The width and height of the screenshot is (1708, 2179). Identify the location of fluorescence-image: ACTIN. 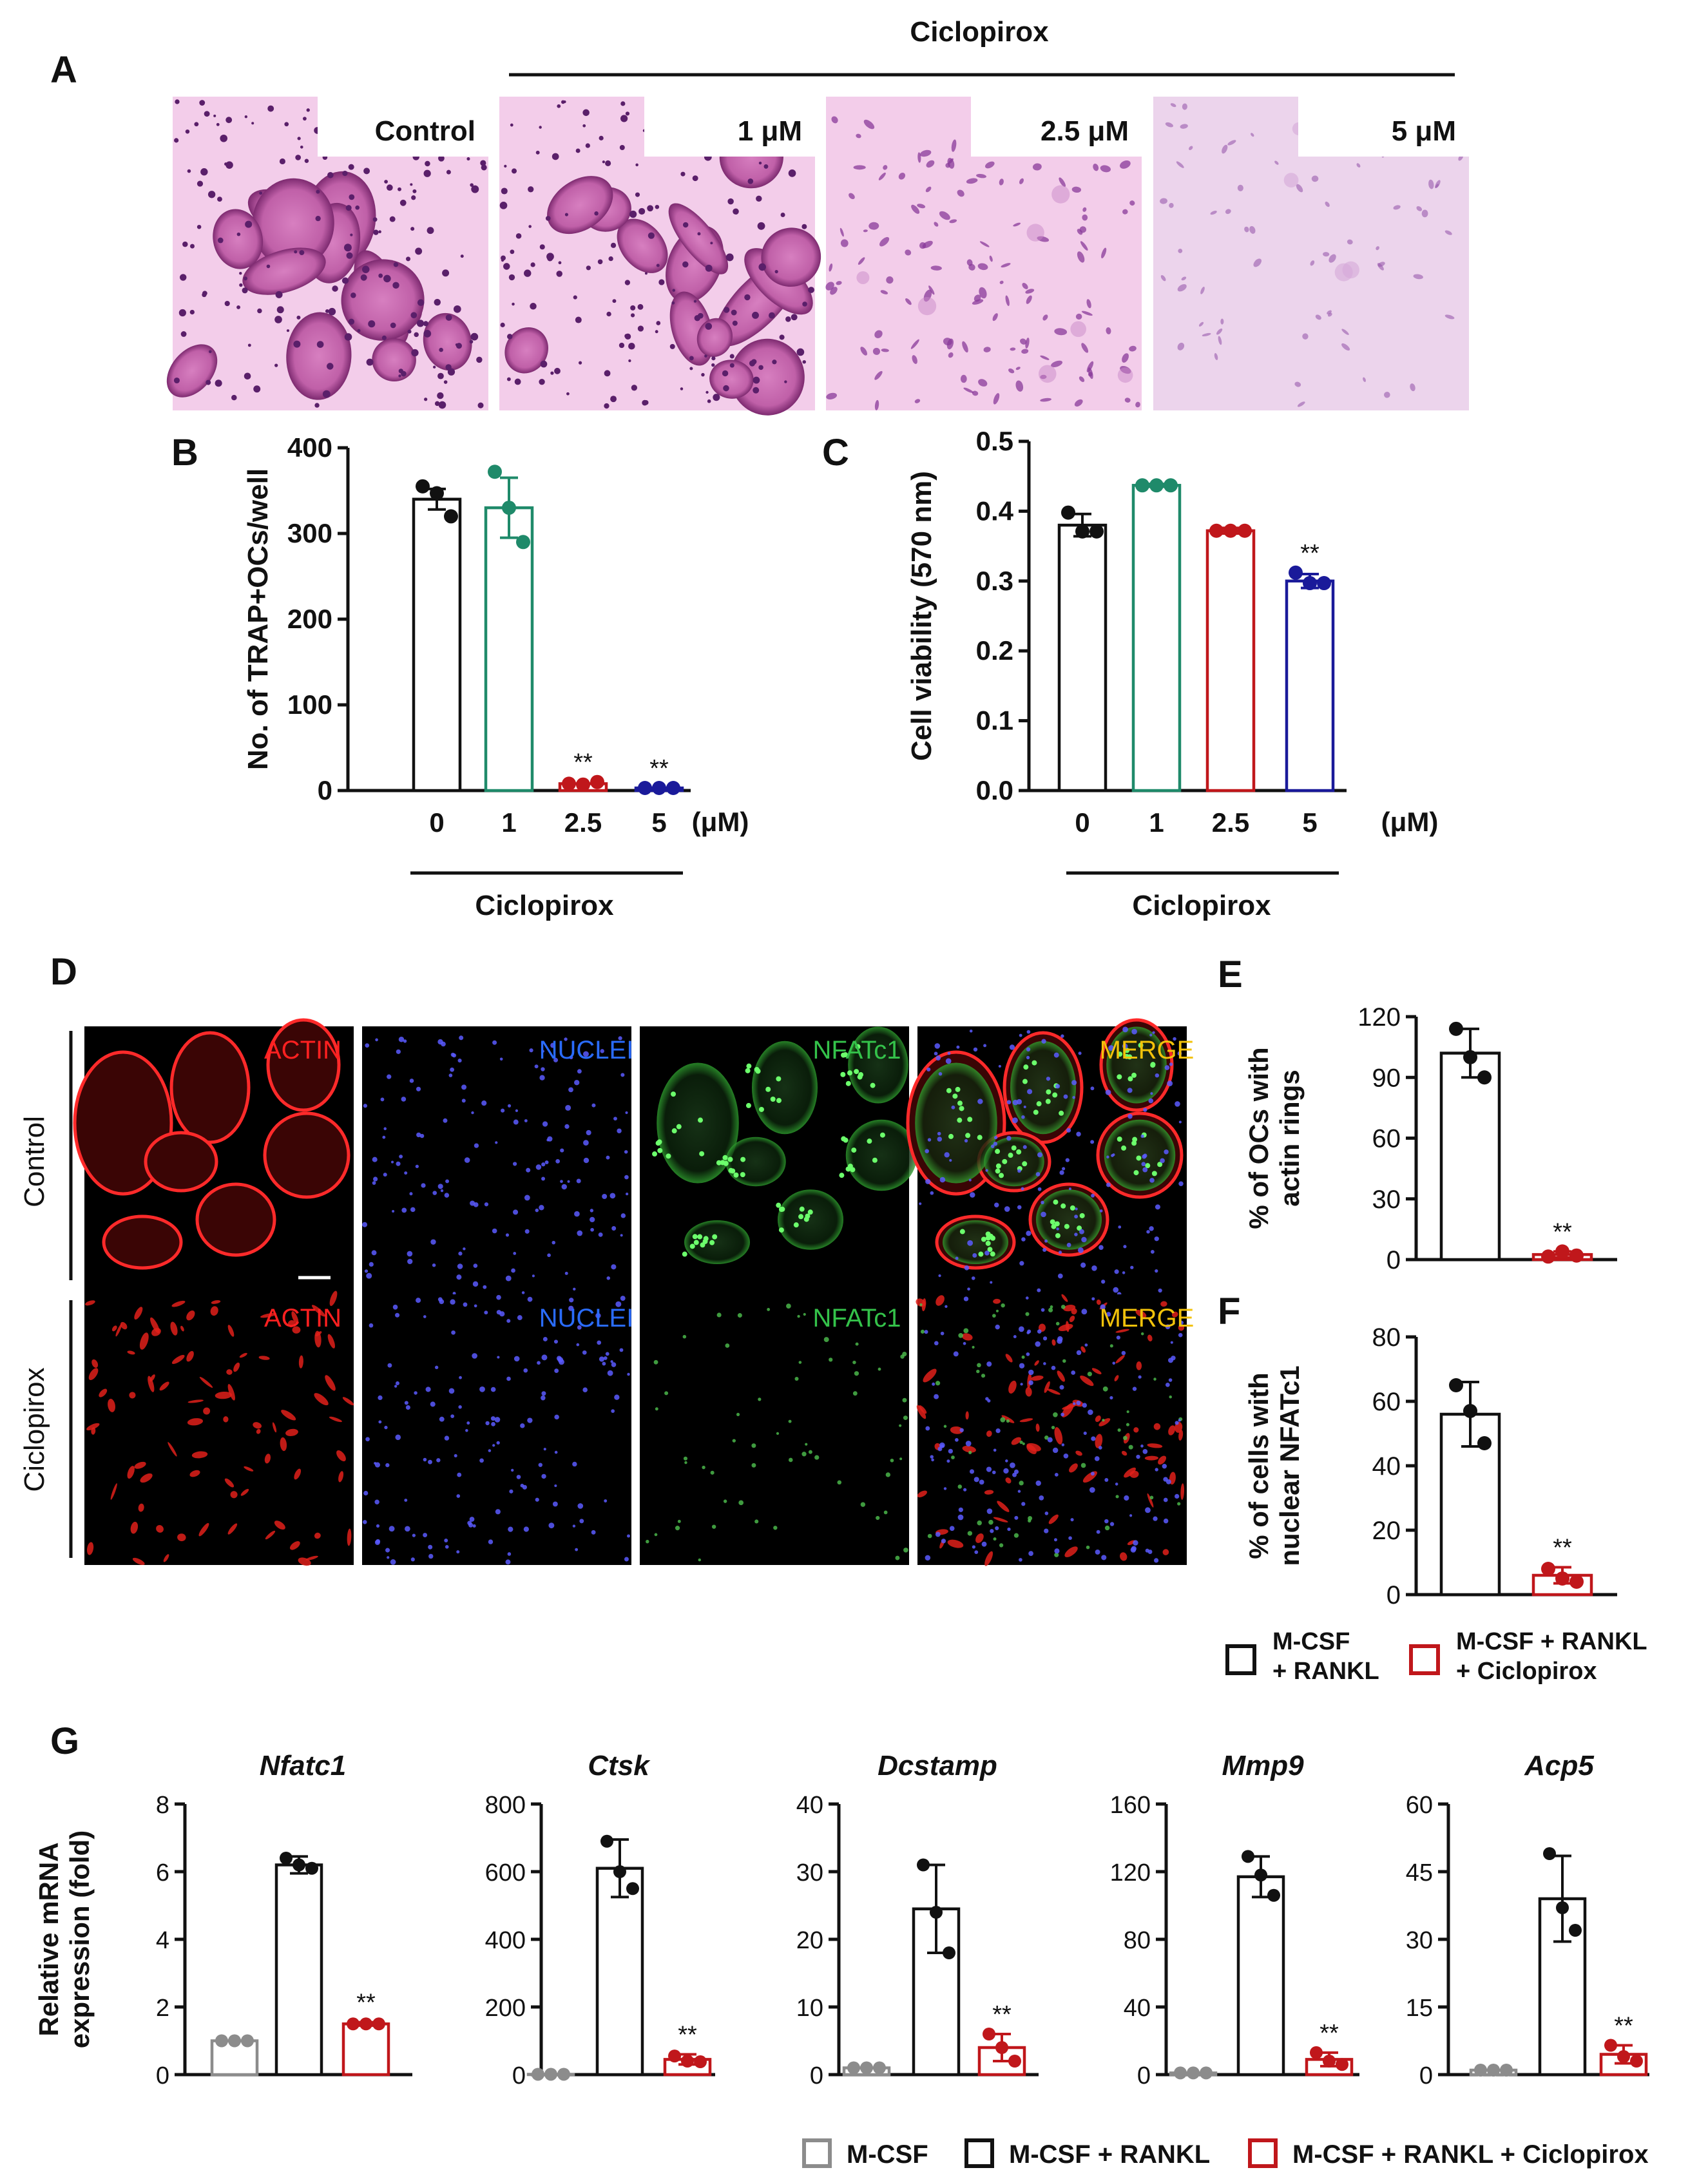
(219, 1428).